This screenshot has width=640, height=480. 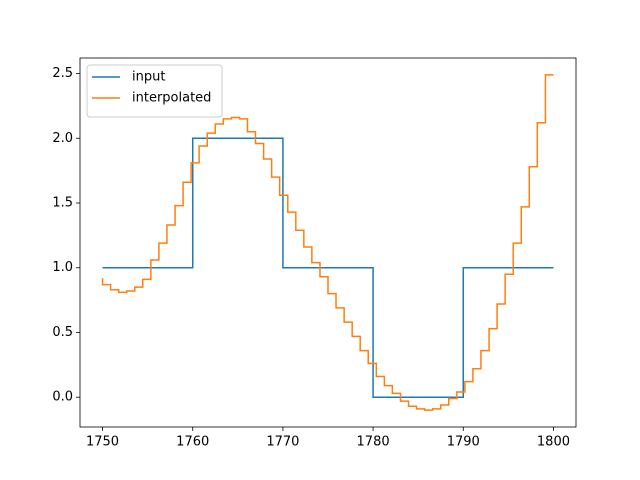 I want to click on x-tick-label: 1780, so click(x=373, y=442).